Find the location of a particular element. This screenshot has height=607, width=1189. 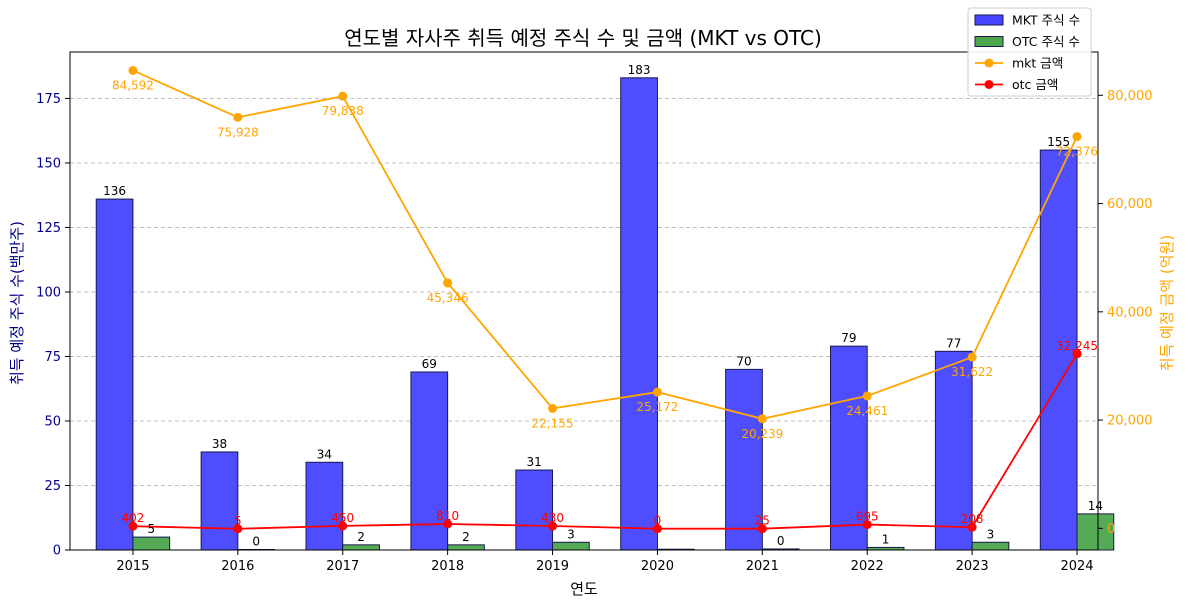

x-tick-label: 2018 is located at coordinates (447, 566).